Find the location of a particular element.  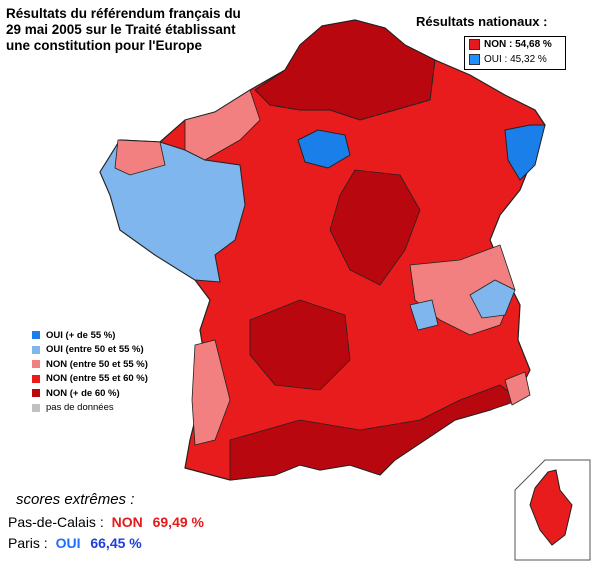

legend-item: OUI (entre 50 et 55 %) is located at coordinates (90, 350).